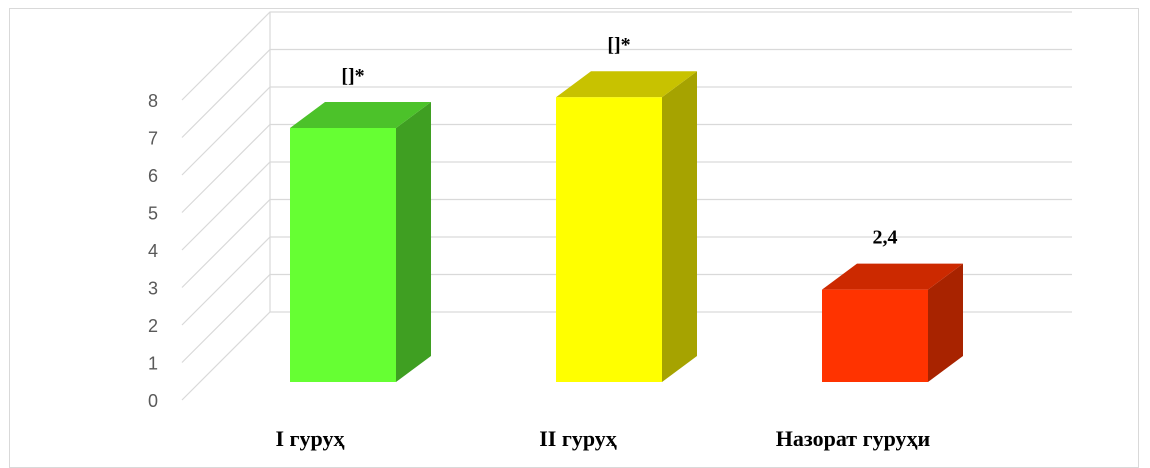 The height and width of the screenshot is (468, 1150). Describe the element at coordinates (153, 289) in the screenshot. I see `y-tick-label: 3` at that location.